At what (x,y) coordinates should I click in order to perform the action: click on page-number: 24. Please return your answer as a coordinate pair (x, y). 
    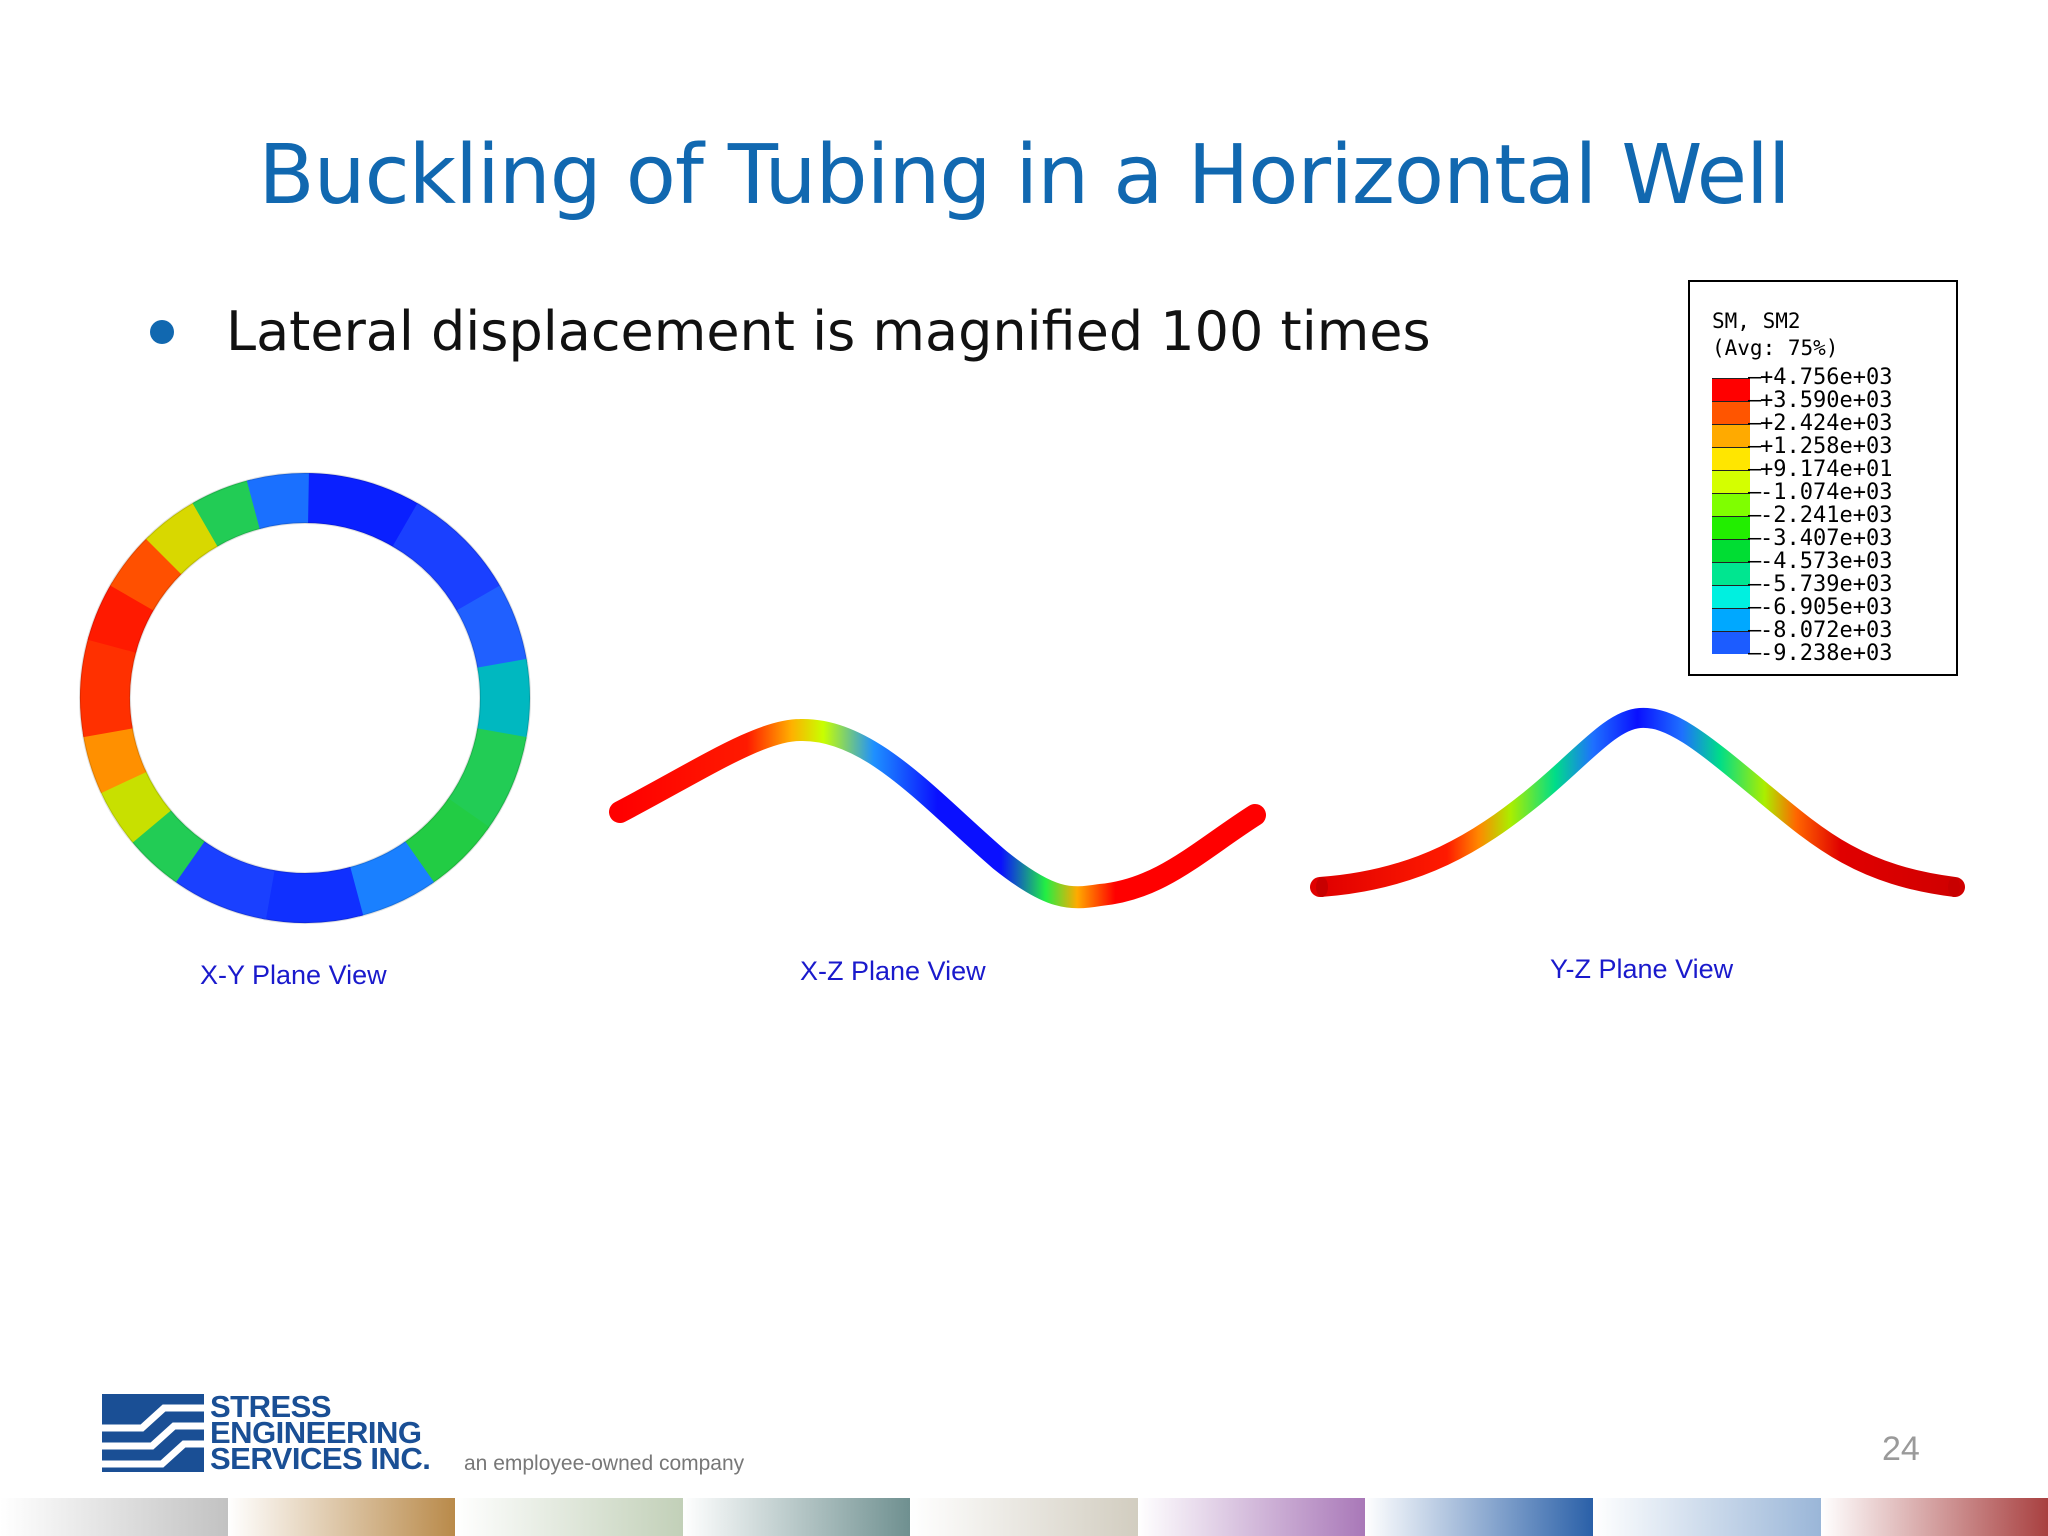
    Looking at the image, I should click on (1901, 1449).